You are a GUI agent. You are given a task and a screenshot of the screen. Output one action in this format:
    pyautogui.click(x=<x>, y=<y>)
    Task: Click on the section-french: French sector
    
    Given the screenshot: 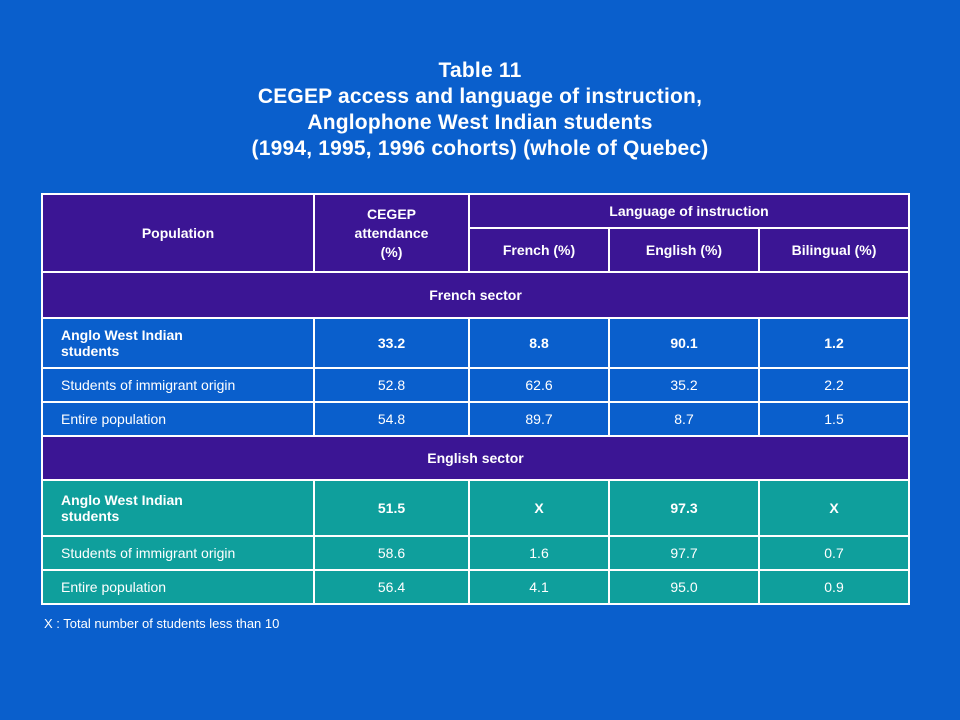 What is the action you would take?
    pyautogui.click(x=475, y=295)
    